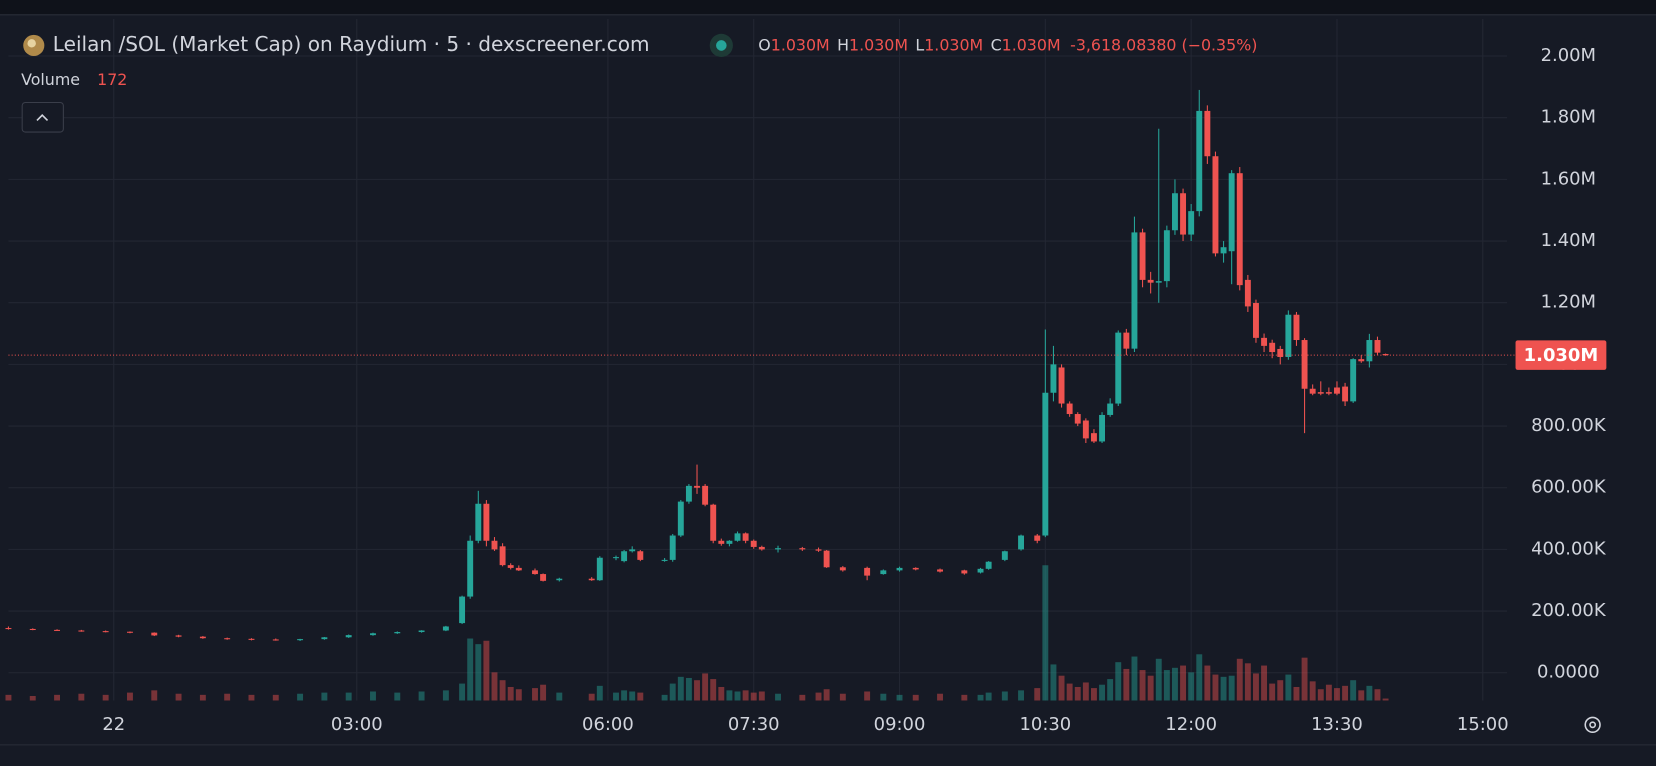  Describe the element at coordinates (1569, 487) in the screenshot. I see `y-tick-label: 600.00K` at that location.